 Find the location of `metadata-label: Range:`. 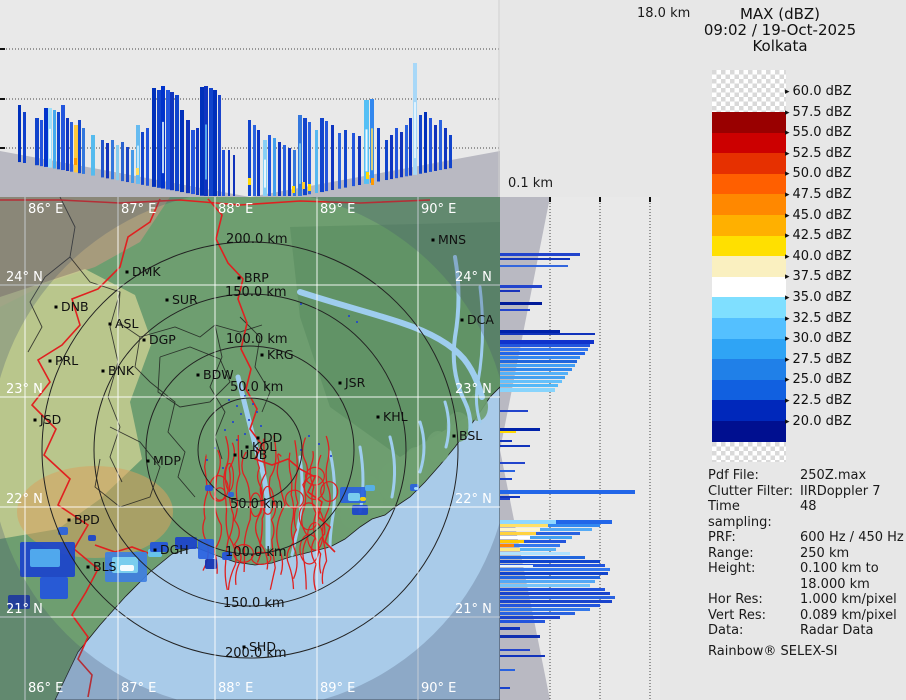

metadata-label: Range: is located at coordinates (731, 553).